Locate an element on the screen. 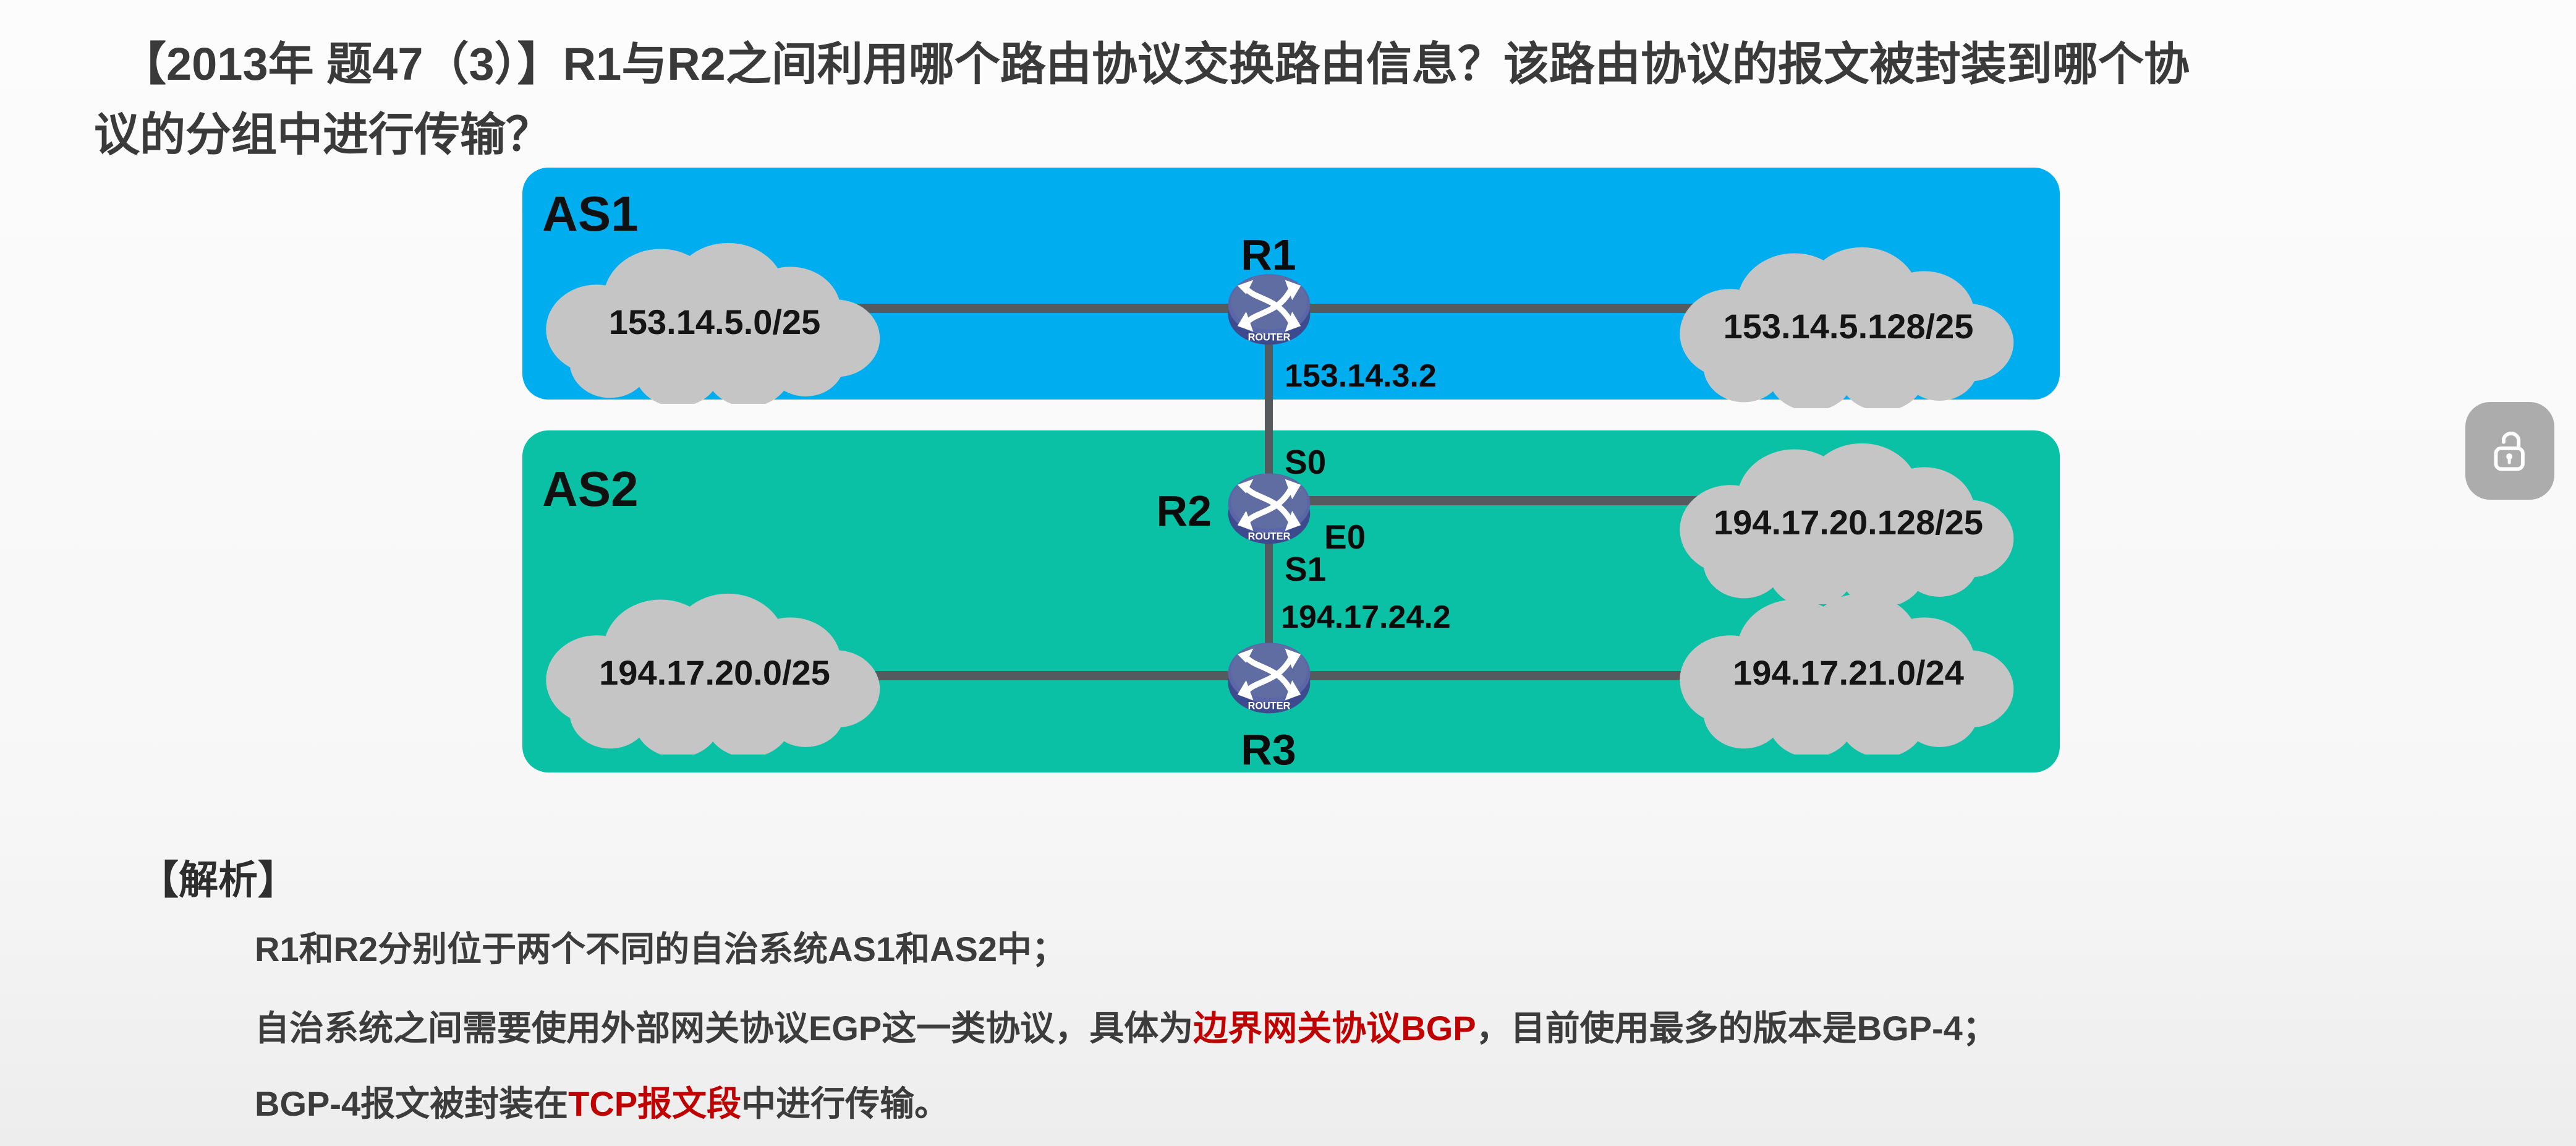  network-cloud: 194.17.21.0/24 is located at coordinates (1848, 673).